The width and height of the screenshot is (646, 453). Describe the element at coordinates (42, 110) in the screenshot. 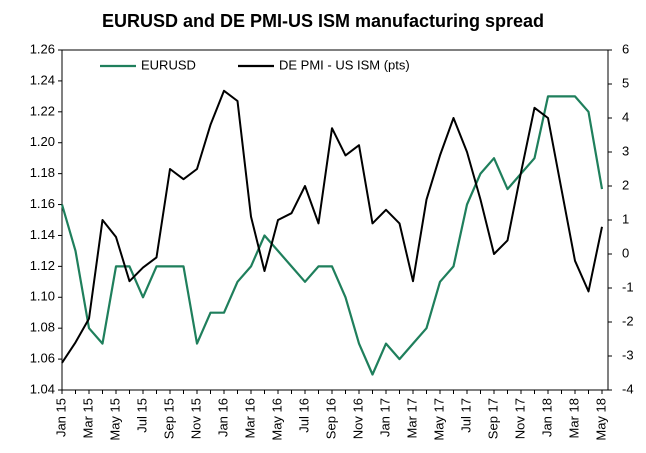

I see `y-tick-label: 1.22` at that location.